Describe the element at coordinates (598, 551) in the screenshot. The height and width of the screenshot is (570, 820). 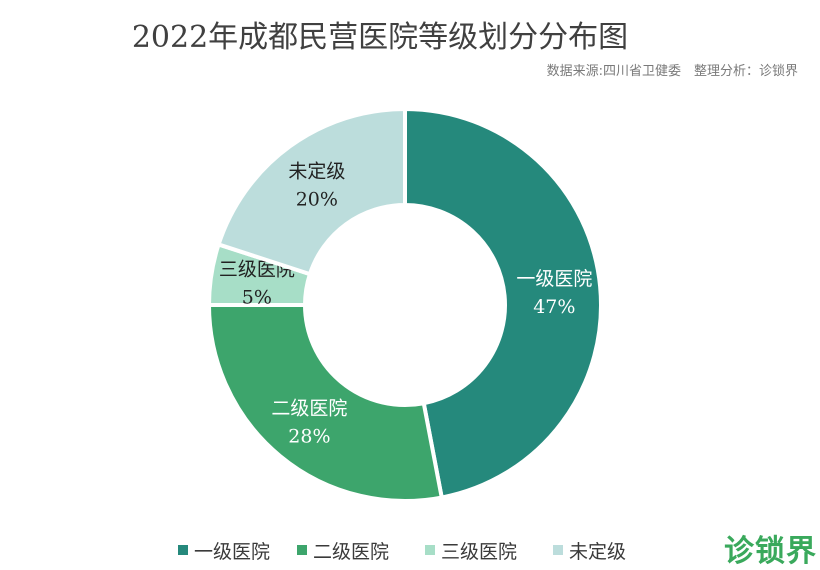
I see `legend-label-unrated: 未定级` at that location.